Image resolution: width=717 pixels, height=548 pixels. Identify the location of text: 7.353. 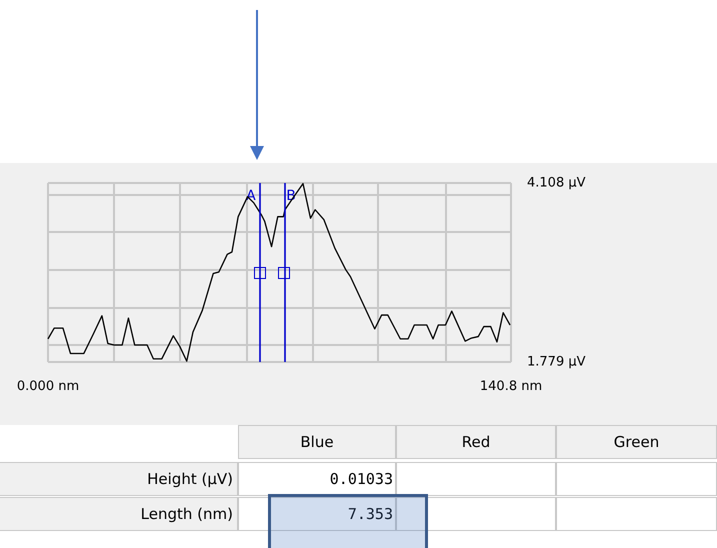
(317, 514).